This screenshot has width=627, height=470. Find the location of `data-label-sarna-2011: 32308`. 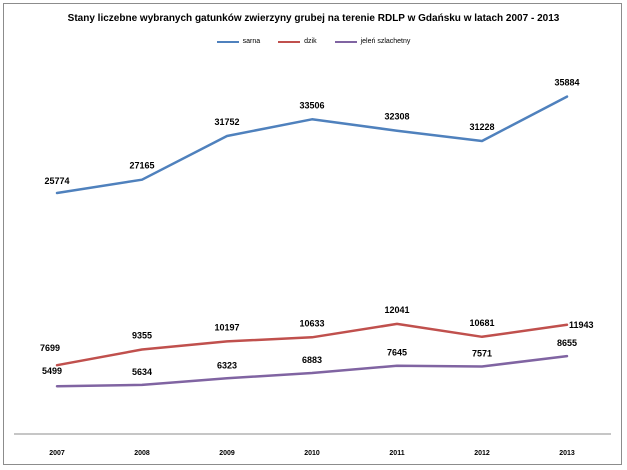

data-label-sarna-2011: 32308 is located at coordinates (396, 117).